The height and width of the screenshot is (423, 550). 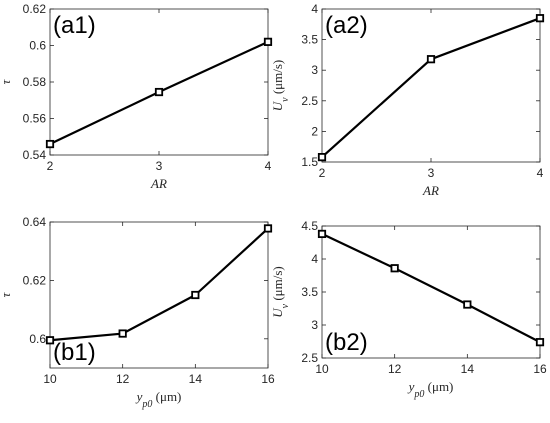 What do you see at coordinates (35, 155) in the screenshot?
I see `y-tick-label: 0.54` at bounding box center [35, 155].